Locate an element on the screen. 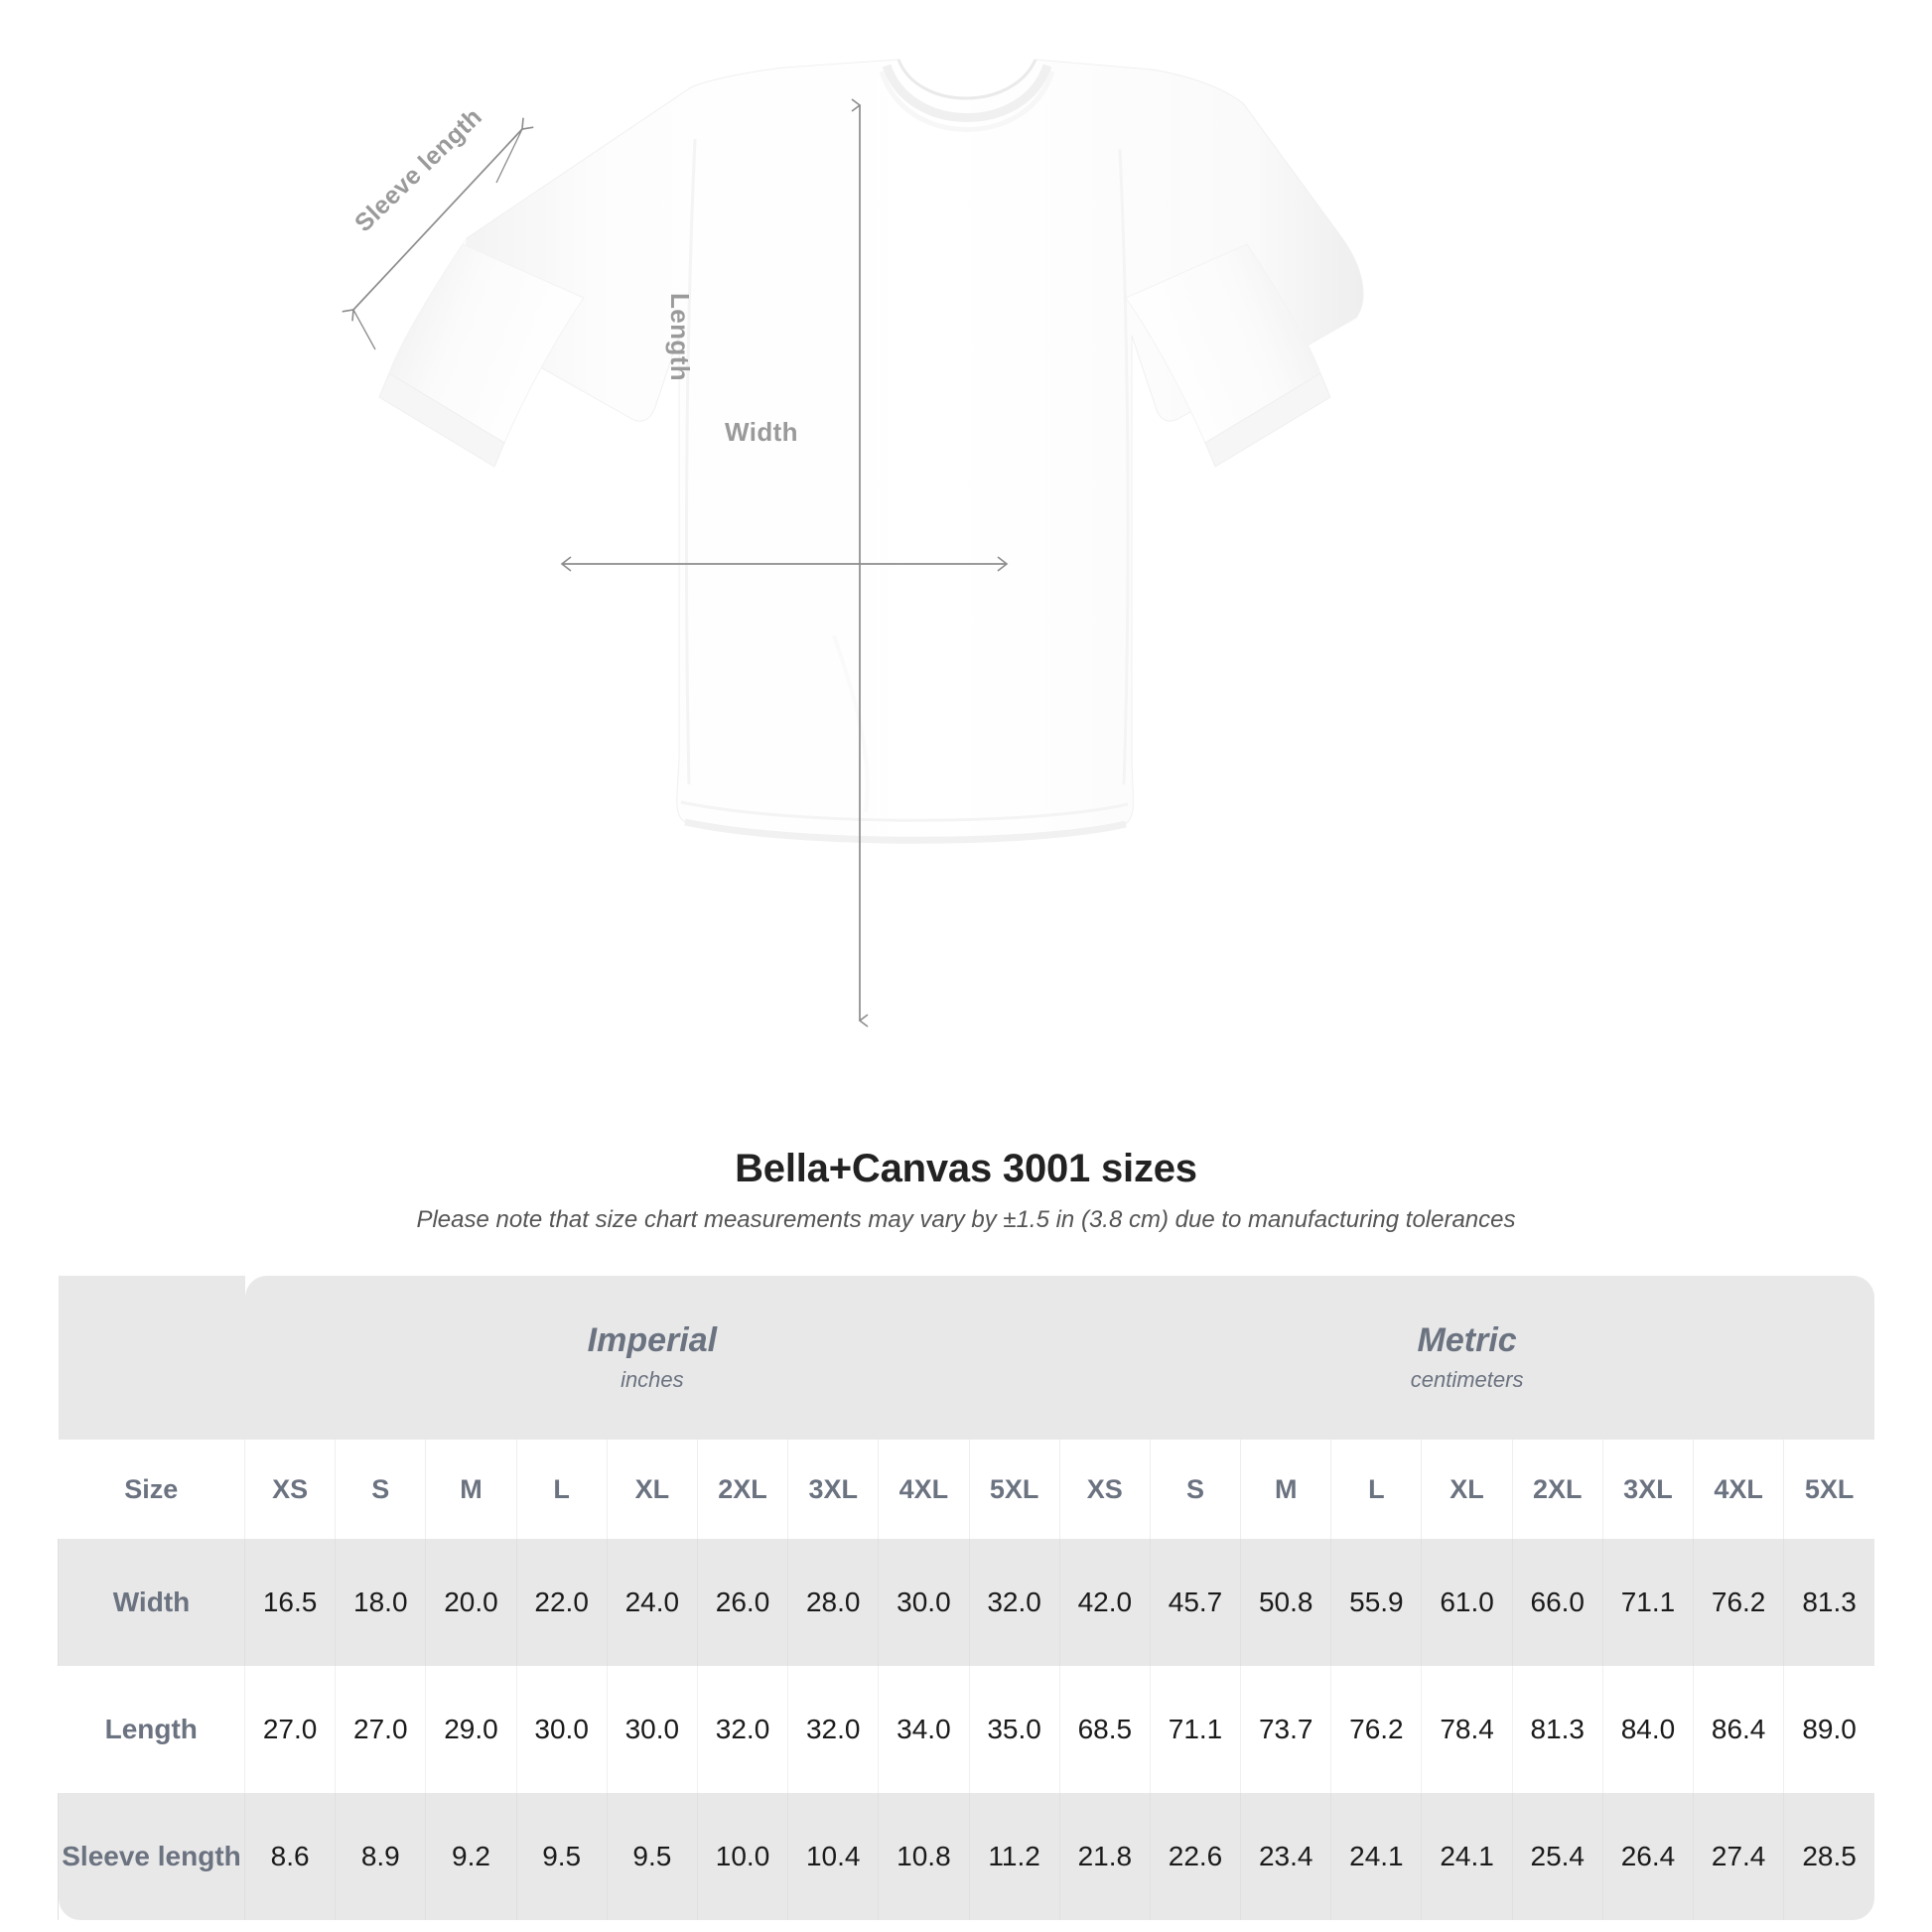  measurement-cell: 10.0 is located at coordinates (742, 1857).